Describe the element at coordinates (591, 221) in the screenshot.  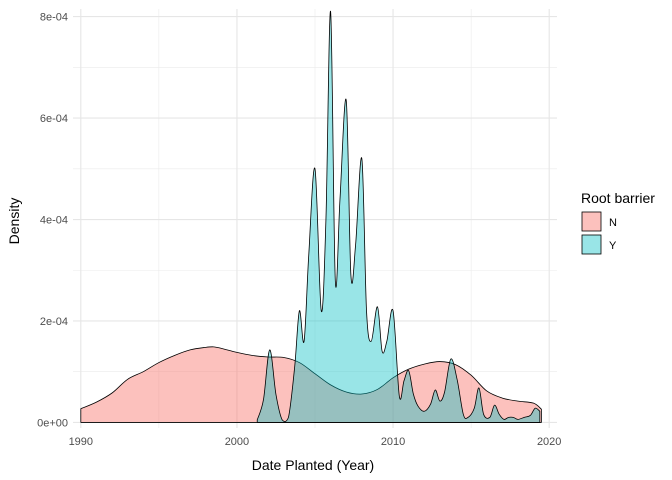
I see `legend-key-n` at that location.